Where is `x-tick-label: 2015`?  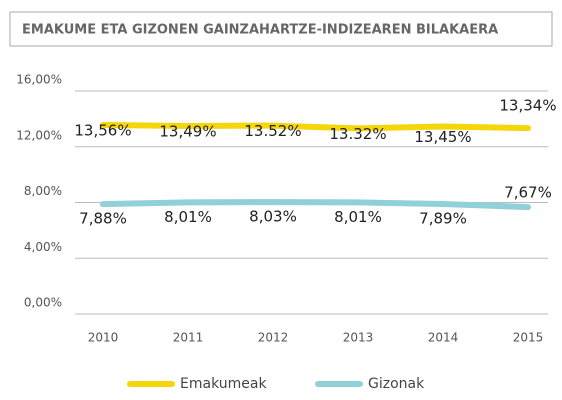
x-tick-label: 2015 is located at coordinates (528, 338).